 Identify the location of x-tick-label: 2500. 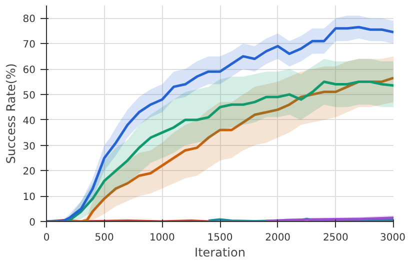
(335, 238).